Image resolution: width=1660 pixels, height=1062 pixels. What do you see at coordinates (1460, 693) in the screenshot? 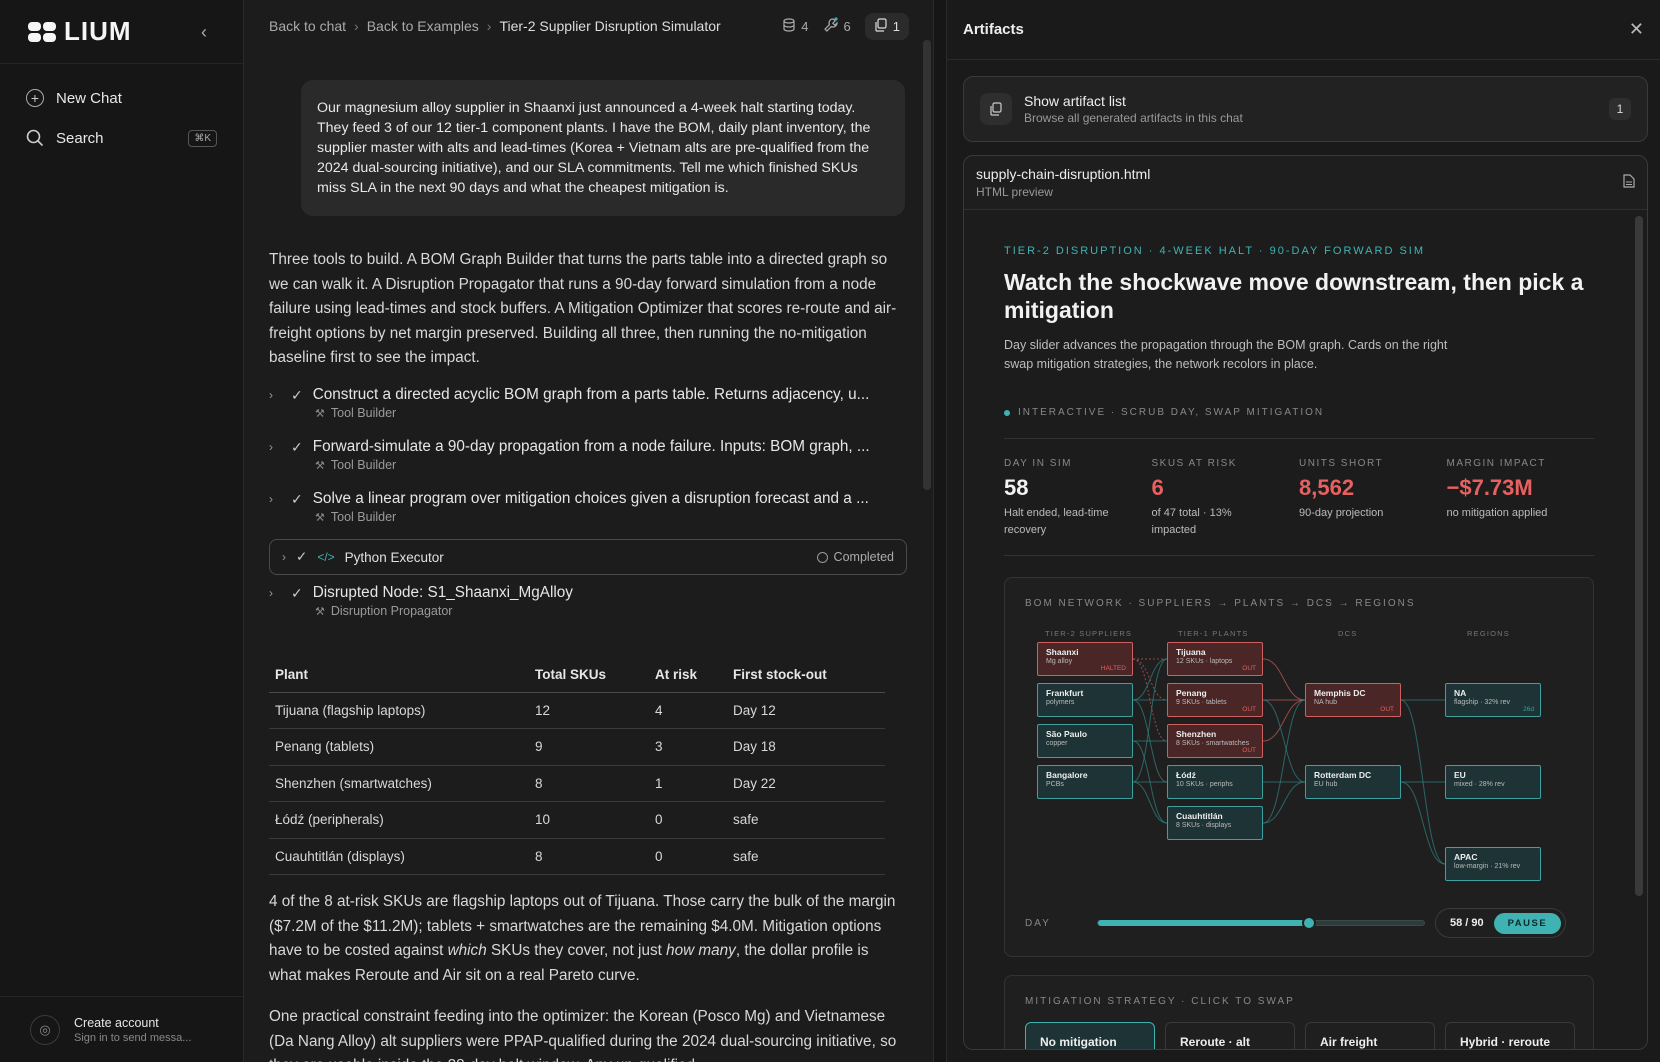
I see `node-name: NA` at bounding box center [1460, 693].